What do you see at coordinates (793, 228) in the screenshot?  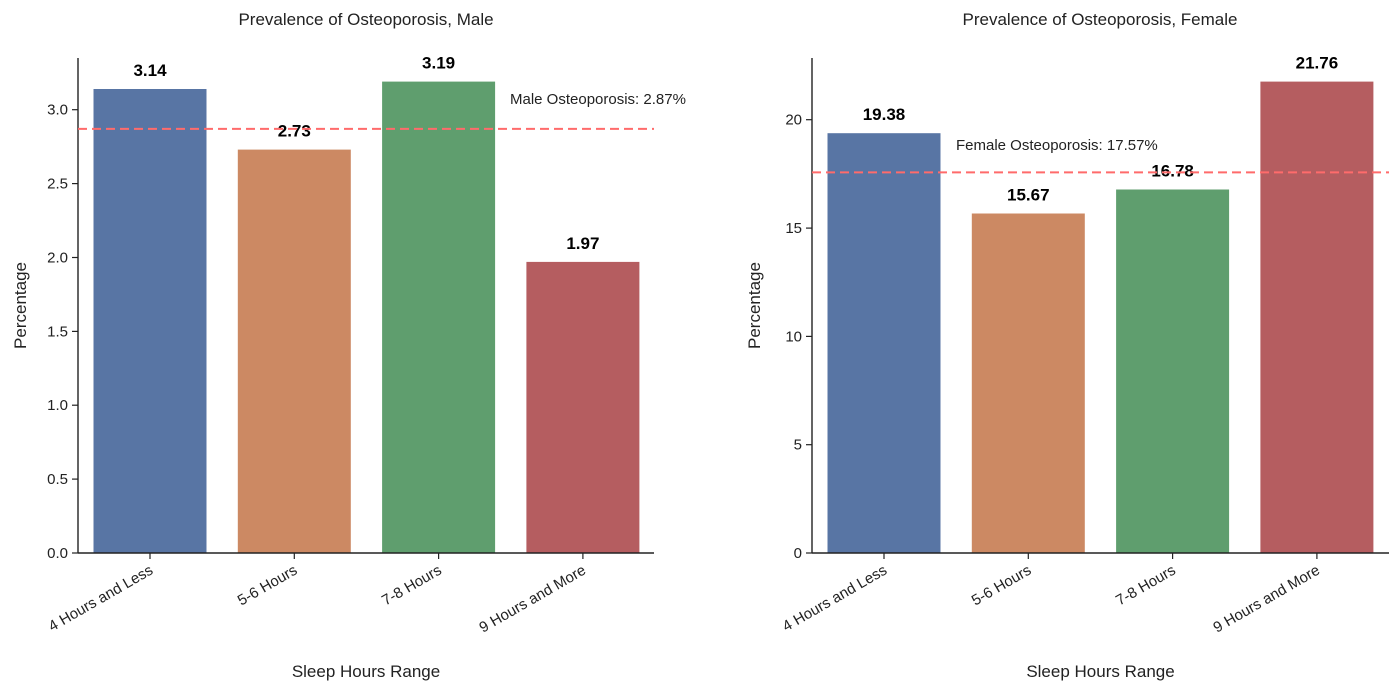 I see `y-tick-label: 15` at bounding box center [793, 228].